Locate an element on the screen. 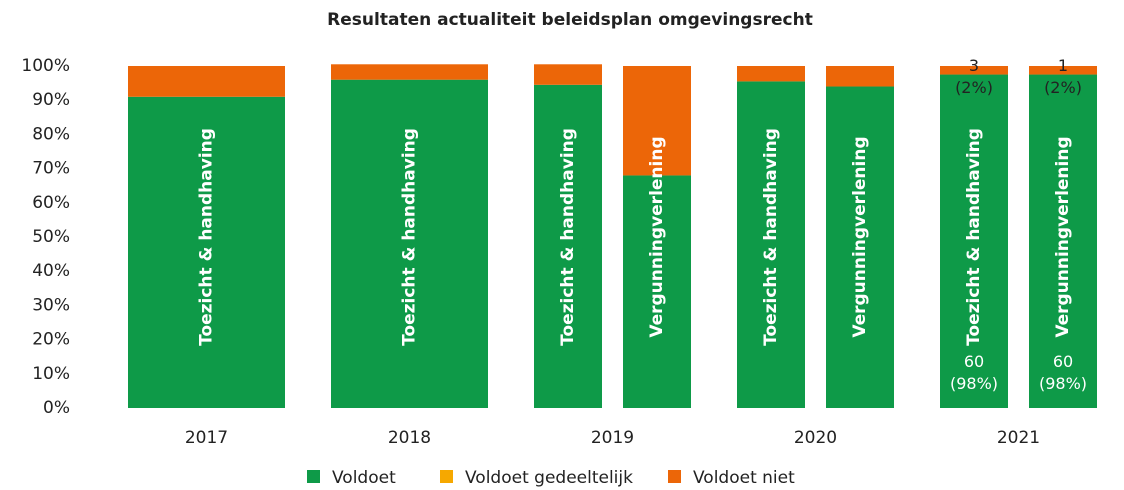 The height and width of the screenshot is (490, 1124). y-tick-label: 90% is located at coordinates (51, 100).